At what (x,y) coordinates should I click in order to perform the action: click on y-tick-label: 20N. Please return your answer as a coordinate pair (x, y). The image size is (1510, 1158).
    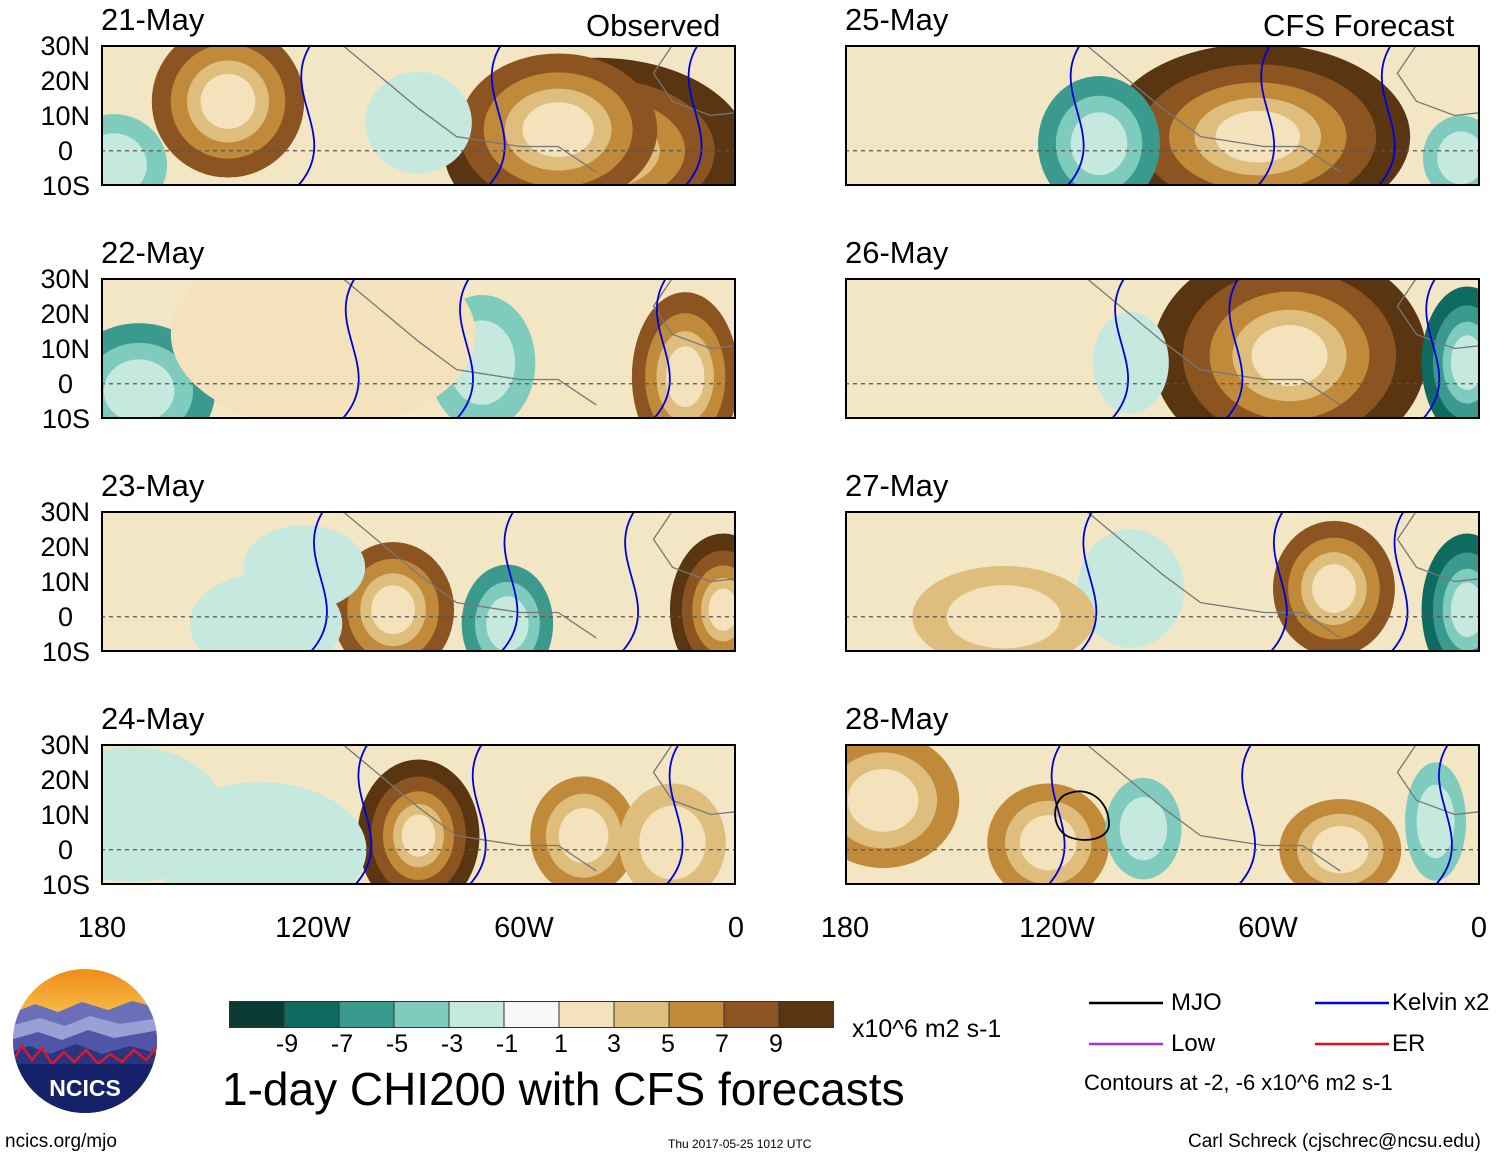
    Looking at the image, I should click on (65, 780).